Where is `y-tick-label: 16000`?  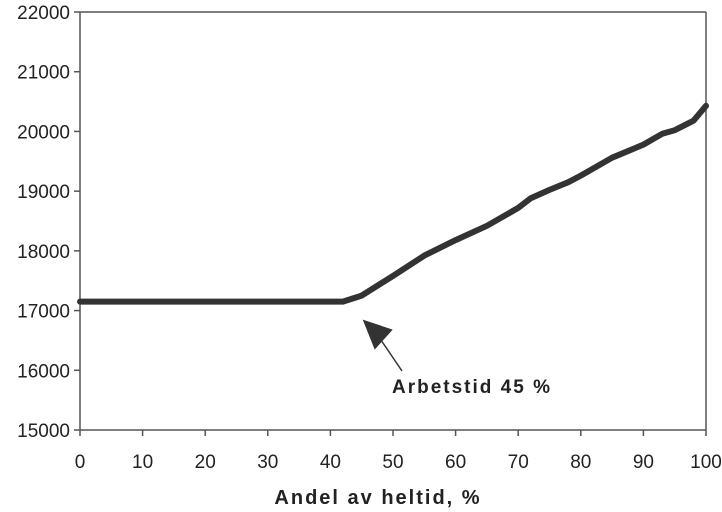 y-tick-label: 16000 is located at coordinates (43, 371).